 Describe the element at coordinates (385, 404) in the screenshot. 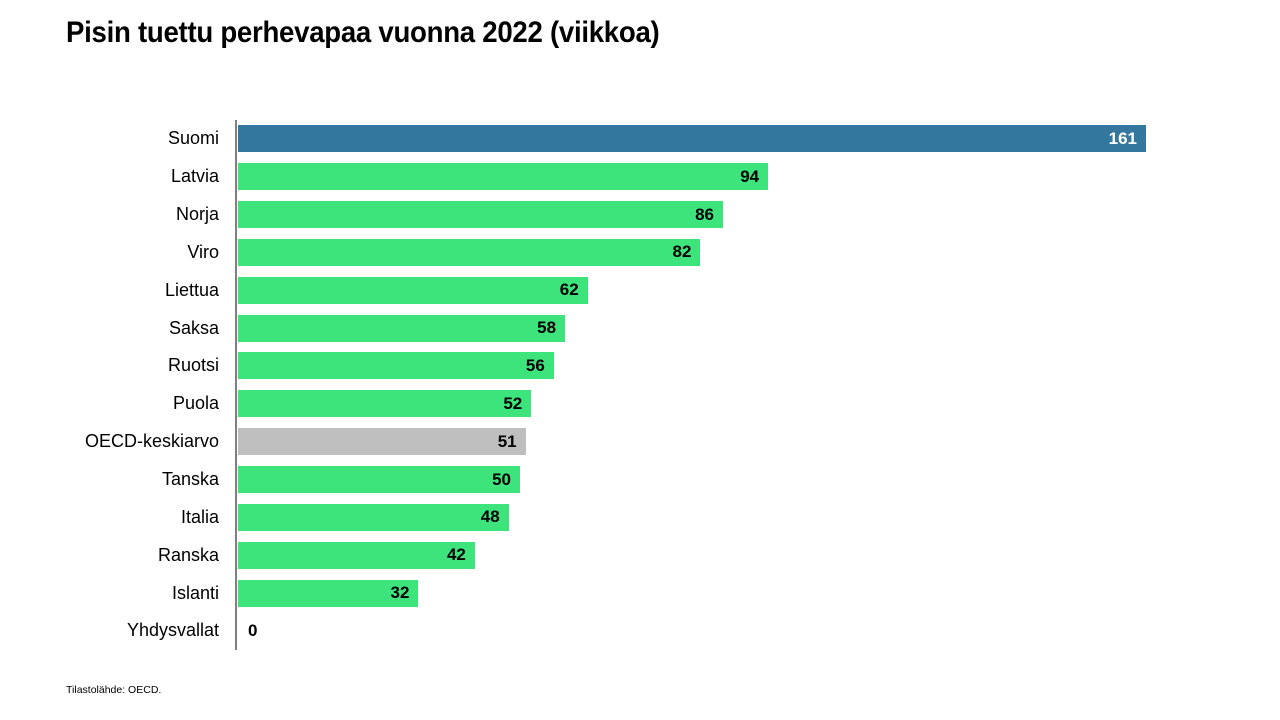

I see `bar: 52` at that location.